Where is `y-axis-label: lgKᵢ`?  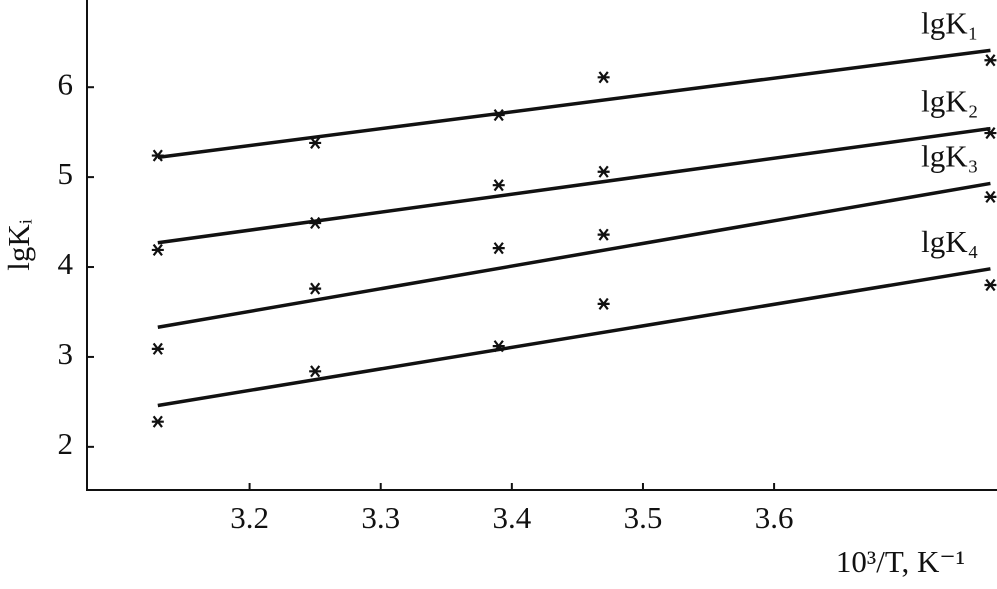
y-axis-label: lgKᵢ is located at coordinates (18, 245).